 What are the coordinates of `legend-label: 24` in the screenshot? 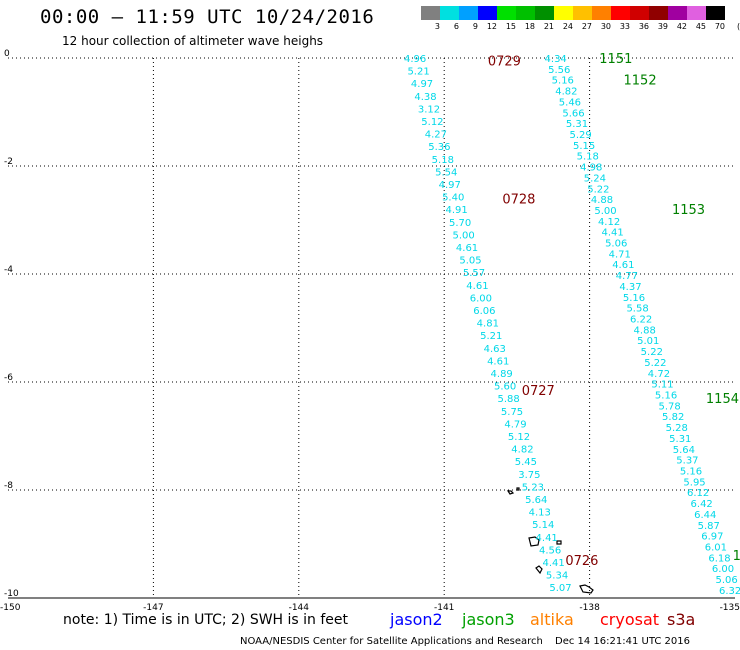 It's located at (567, 26).